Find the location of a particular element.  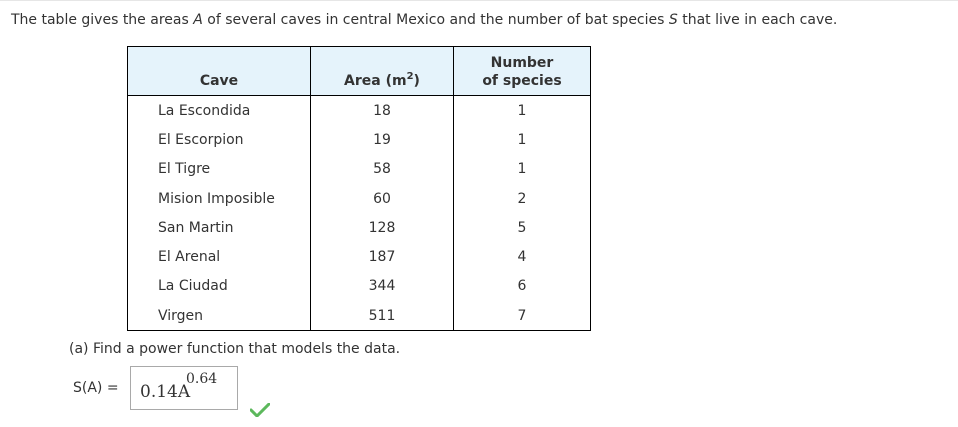

cell-area: 187 is located at coordinates (382, 257).